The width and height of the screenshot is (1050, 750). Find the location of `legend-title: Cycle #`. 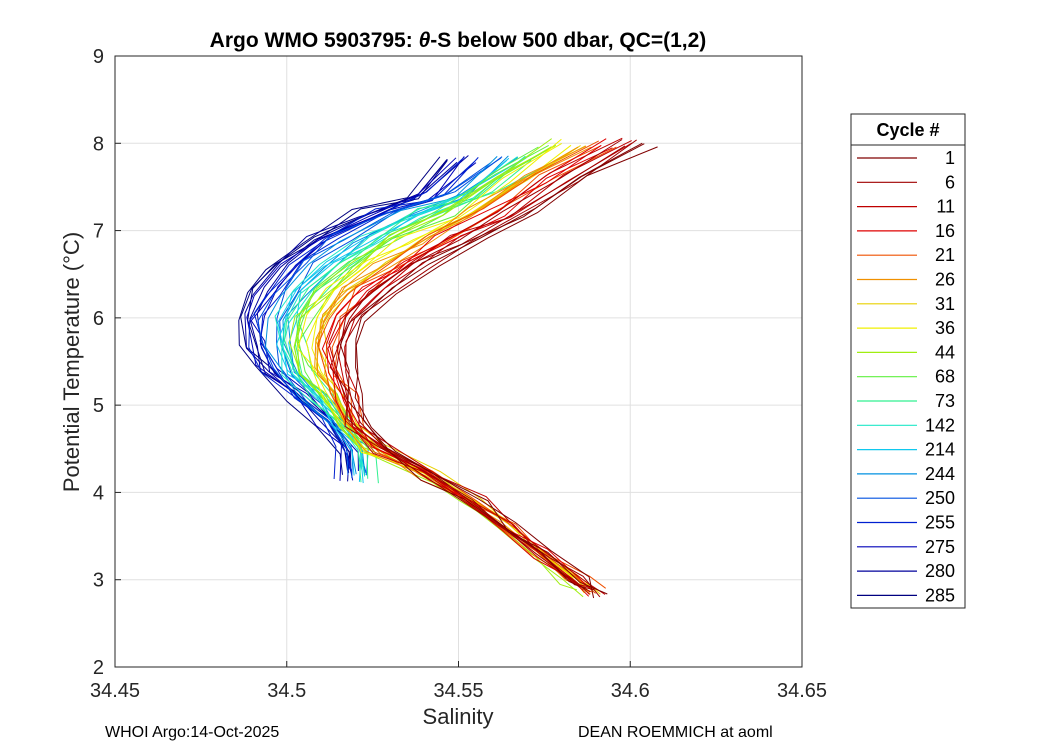

legend-title: Cycle # is located at coordinates (907, 130).